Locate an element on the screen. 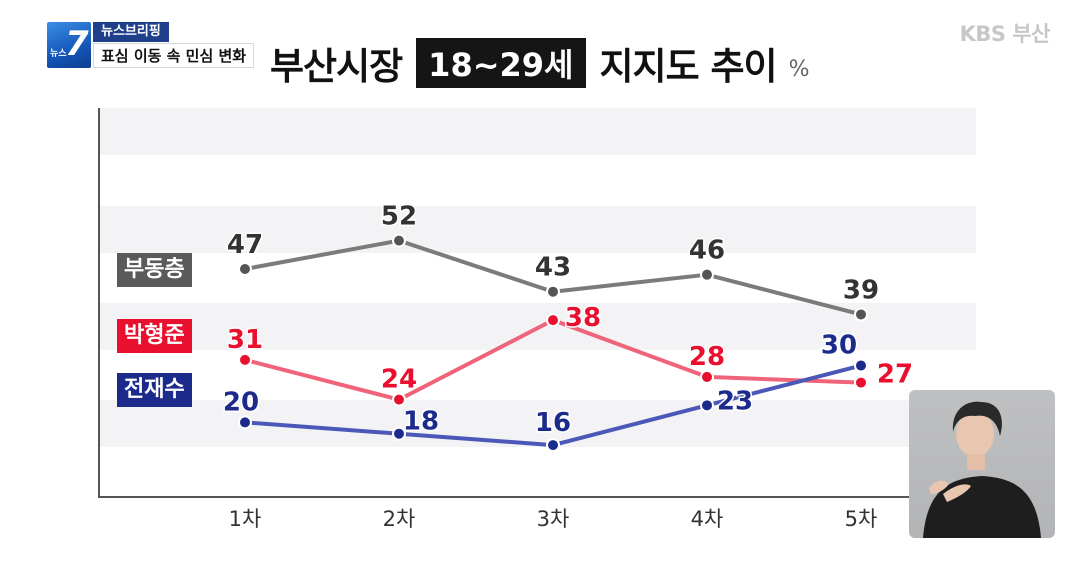 The width and height of the screenshot is (1080, 573). x-tick-label: 5차 is located at coordinates (861, 519).